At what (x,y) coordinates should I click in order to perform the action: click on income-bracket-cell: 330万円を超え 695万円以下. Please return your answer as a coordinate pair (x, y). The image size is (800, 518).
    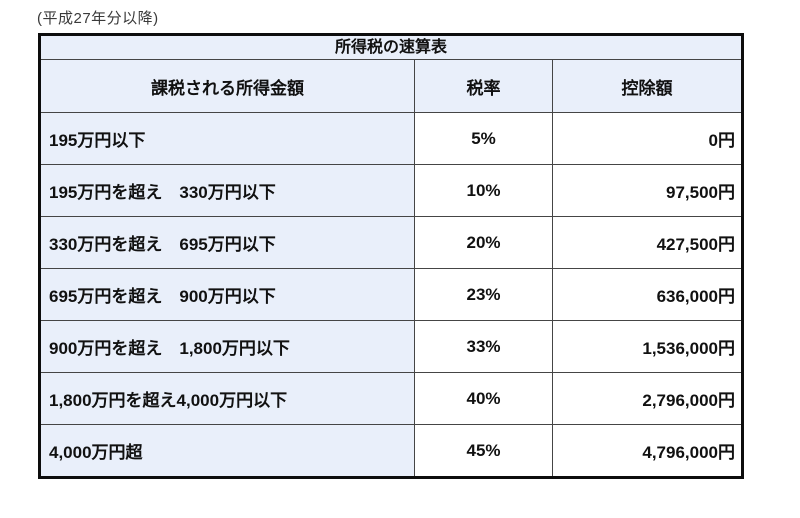
    Looking at the image, I should click on (227, 242).